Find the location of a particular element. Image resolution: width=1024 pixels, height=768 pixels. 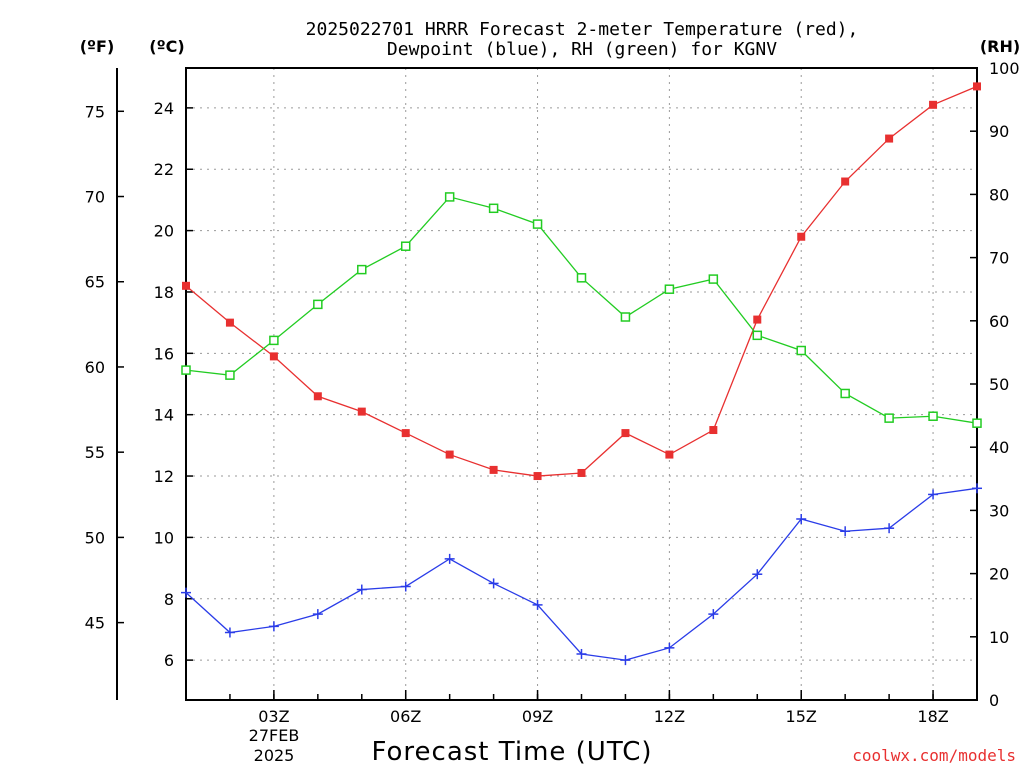

credit-text: coolwx.com/models is located at coordinates (934, 755).